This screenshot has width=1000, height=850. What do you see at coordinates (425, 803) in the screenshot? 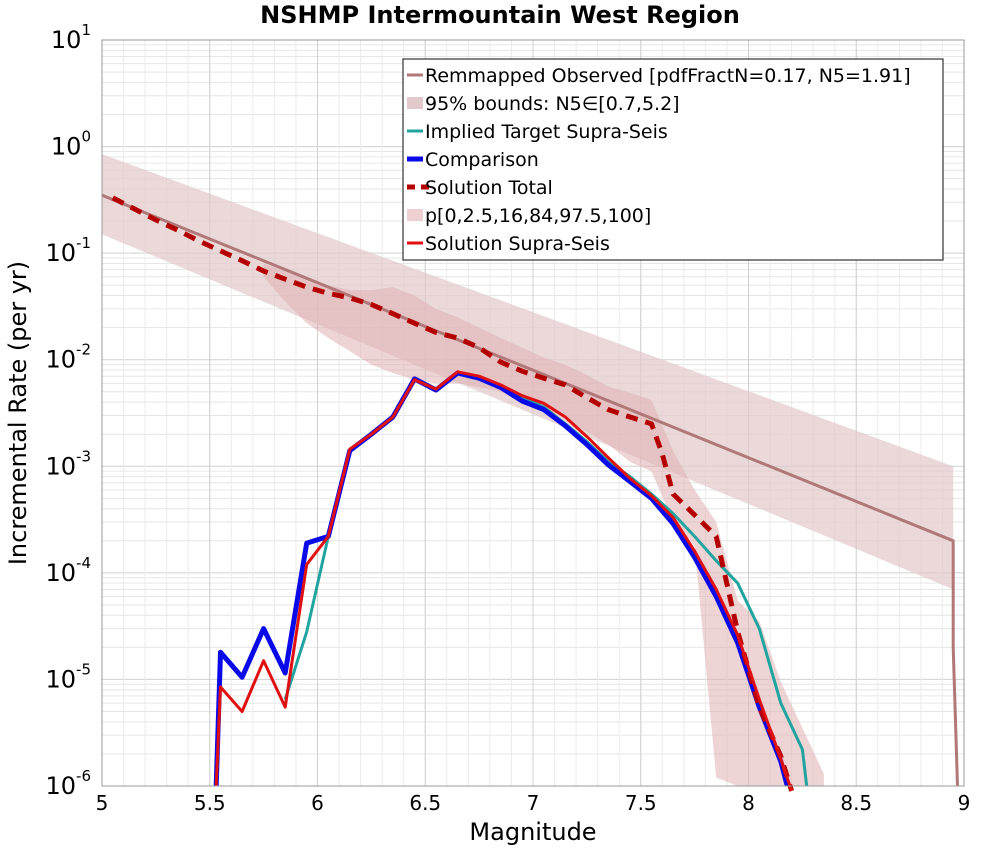
I see `x-tick-label: 6.5` at bounding box center [425, 803].